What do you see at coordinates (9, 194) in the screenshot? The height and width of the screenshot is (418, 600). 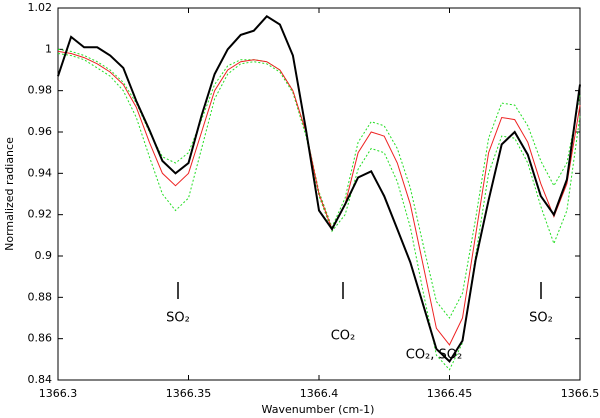 I see `y-axis-label: Normalized radiance` at bounding box center [9, 194].